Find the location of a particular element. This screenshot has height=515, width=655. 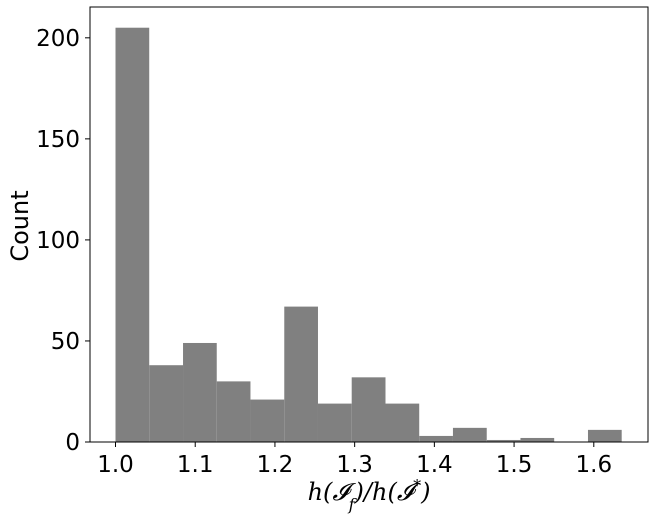

x-tick-label: 1.3 is located at coordinates (354, 465).